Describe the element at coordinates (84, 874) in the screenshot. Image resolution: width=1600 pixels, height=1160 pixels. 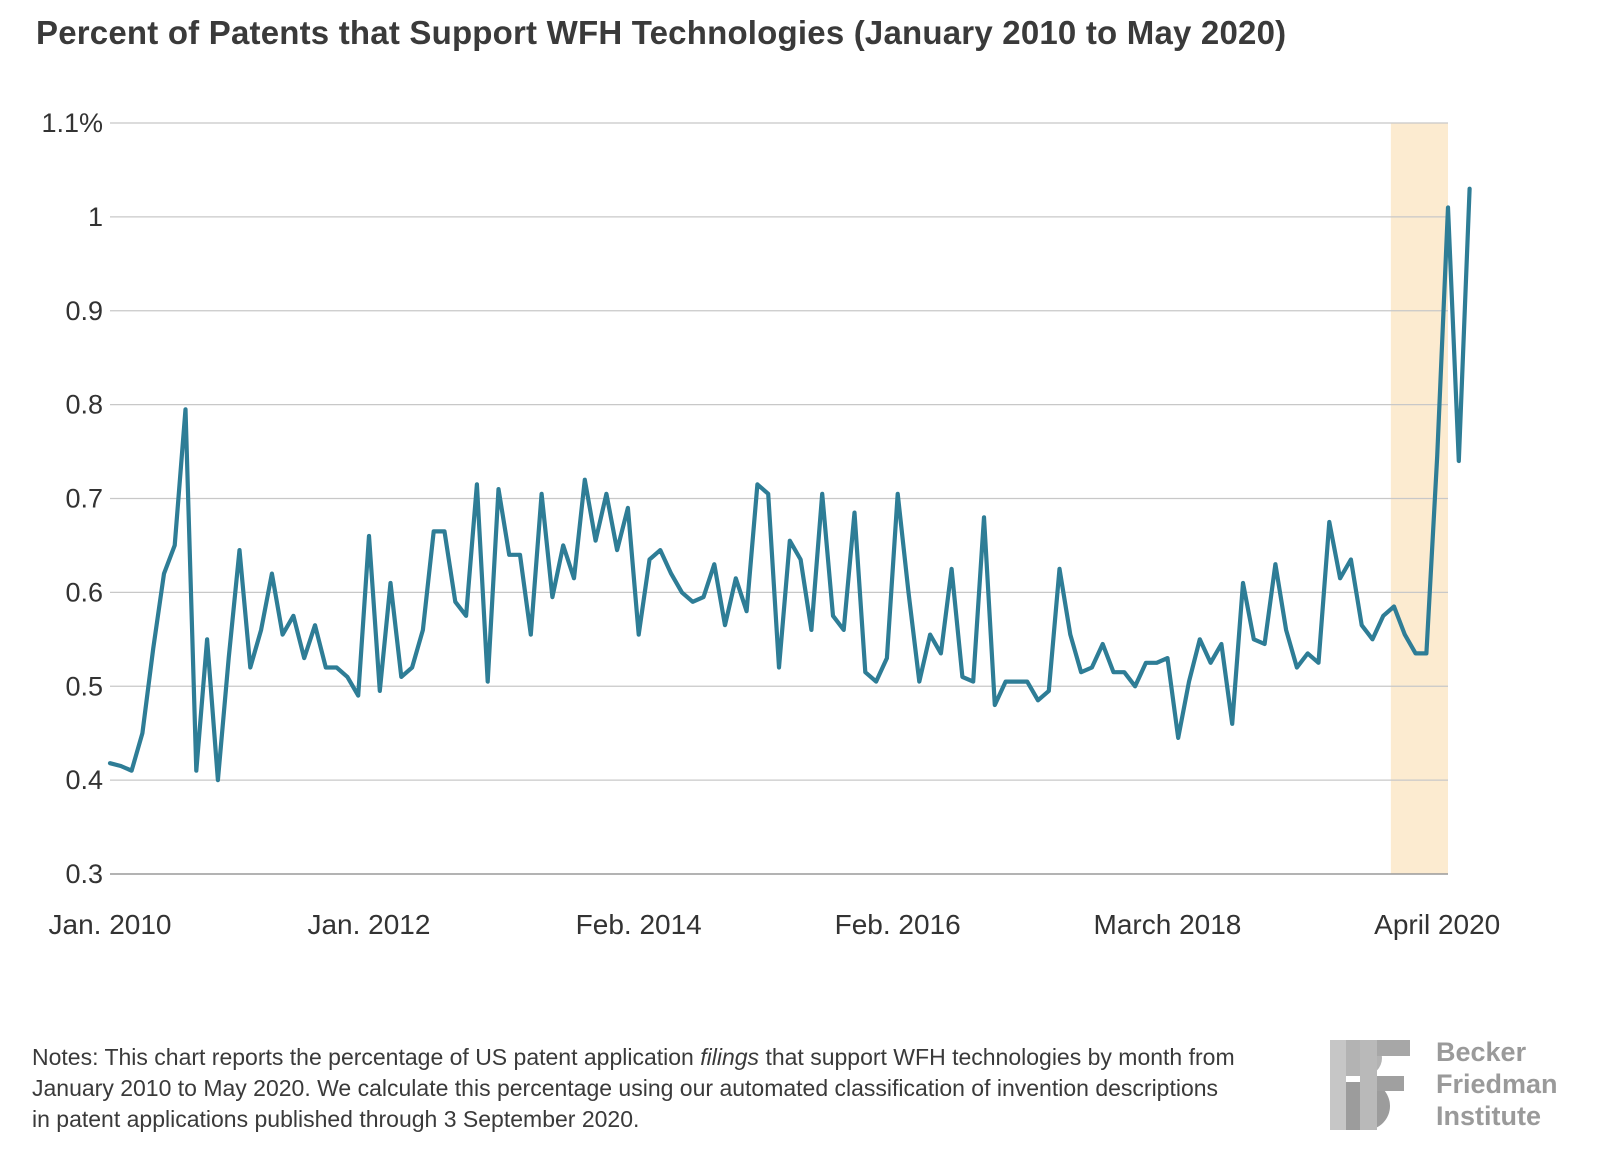
I see `y-tick-label: 0.3` at that location.